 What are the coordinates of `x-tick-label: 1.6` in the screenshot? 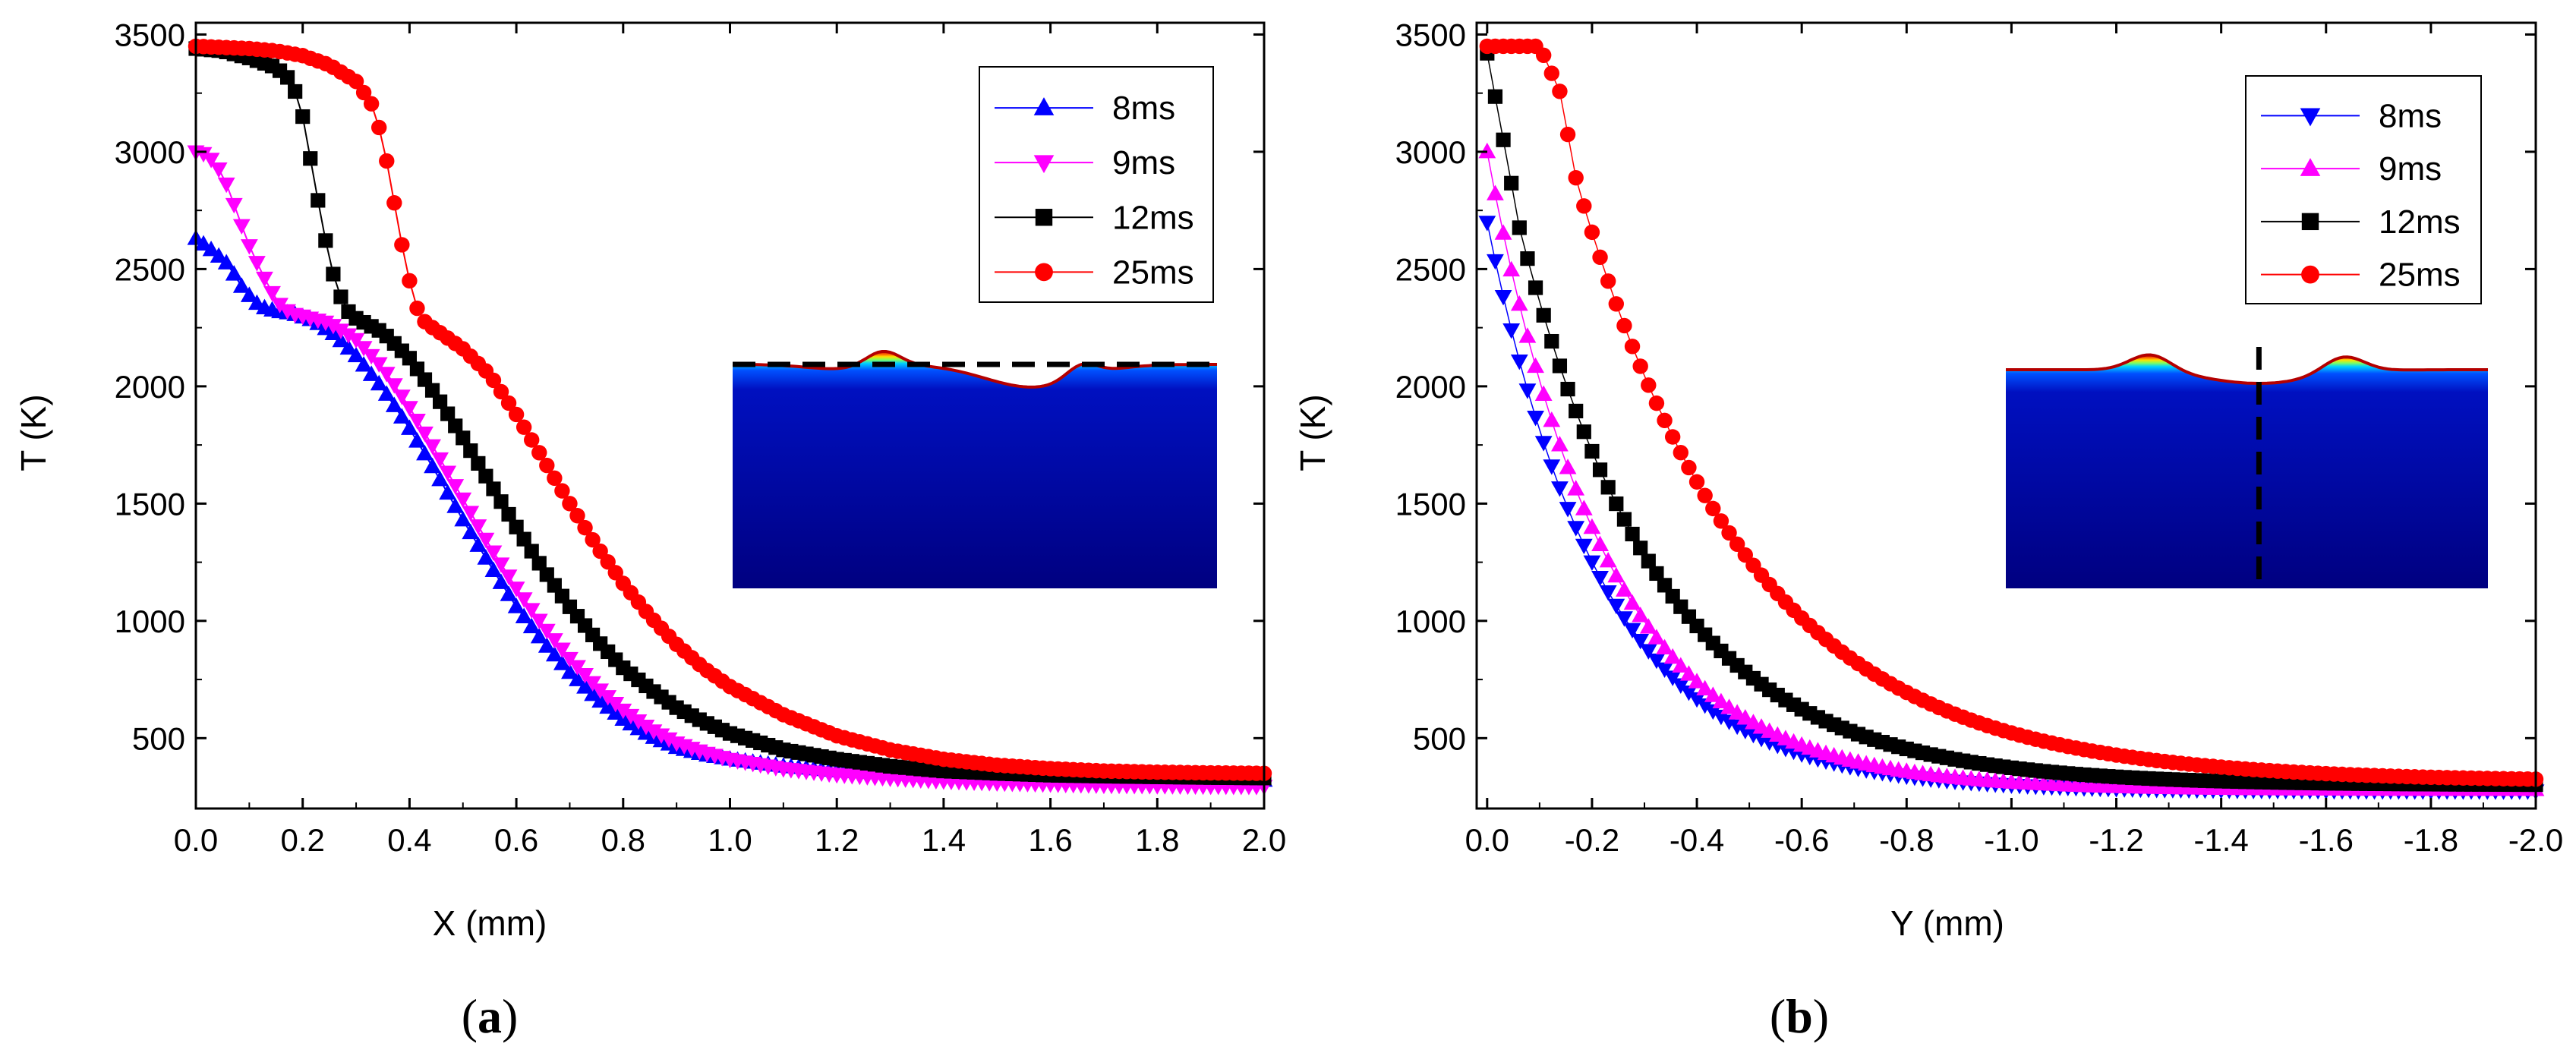 It's located at (1050, 840).